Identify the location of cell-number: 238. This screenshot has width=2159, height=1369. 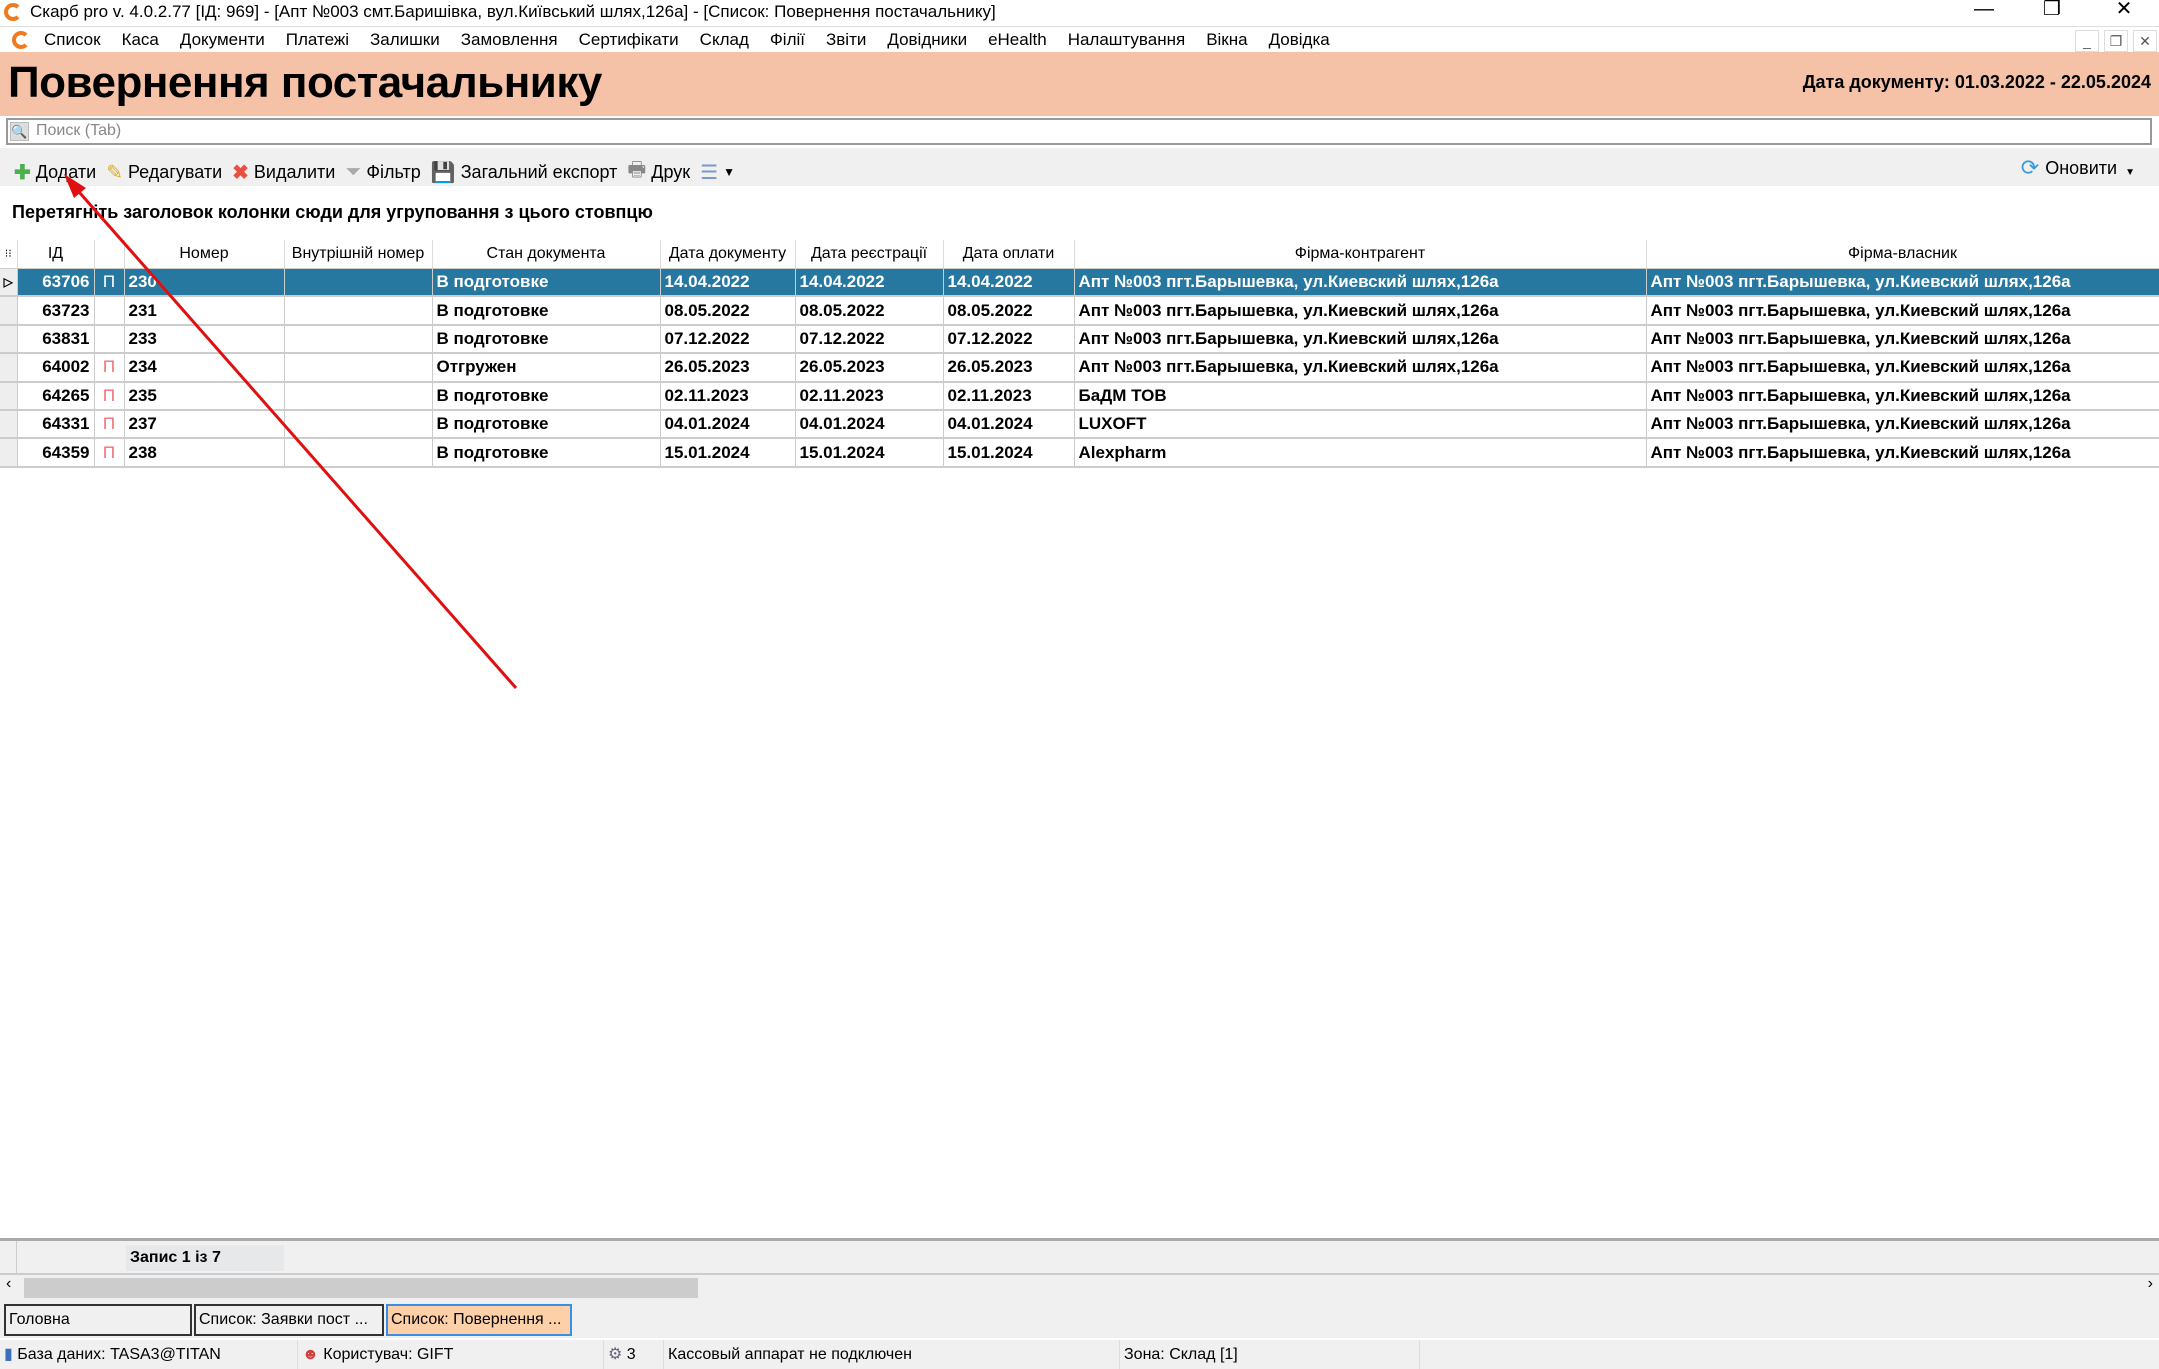
(204, 453).